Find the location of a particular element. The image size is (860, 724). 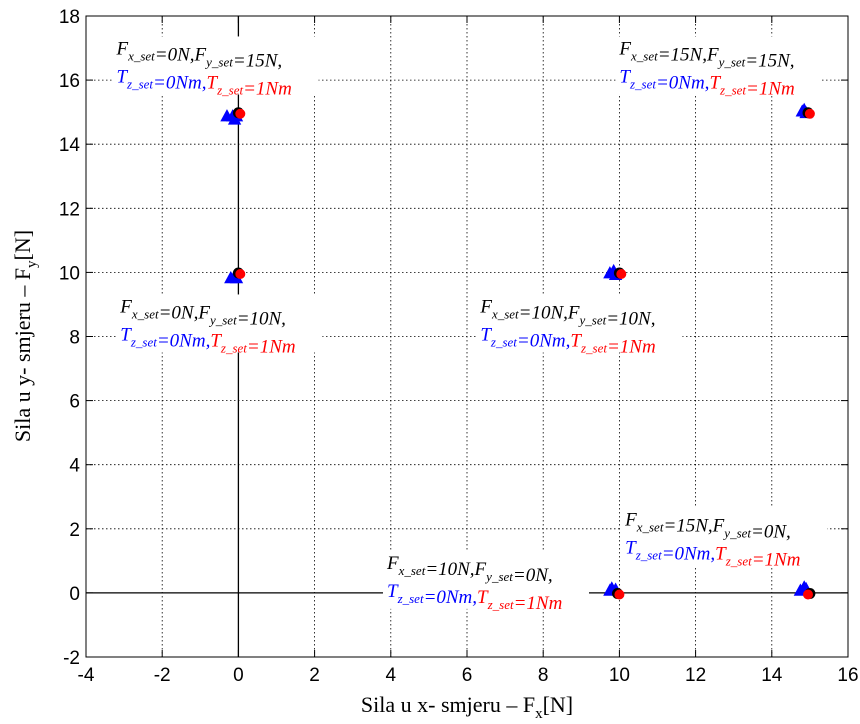

x-tick-label: 4 is located at coordinates (391, 675).